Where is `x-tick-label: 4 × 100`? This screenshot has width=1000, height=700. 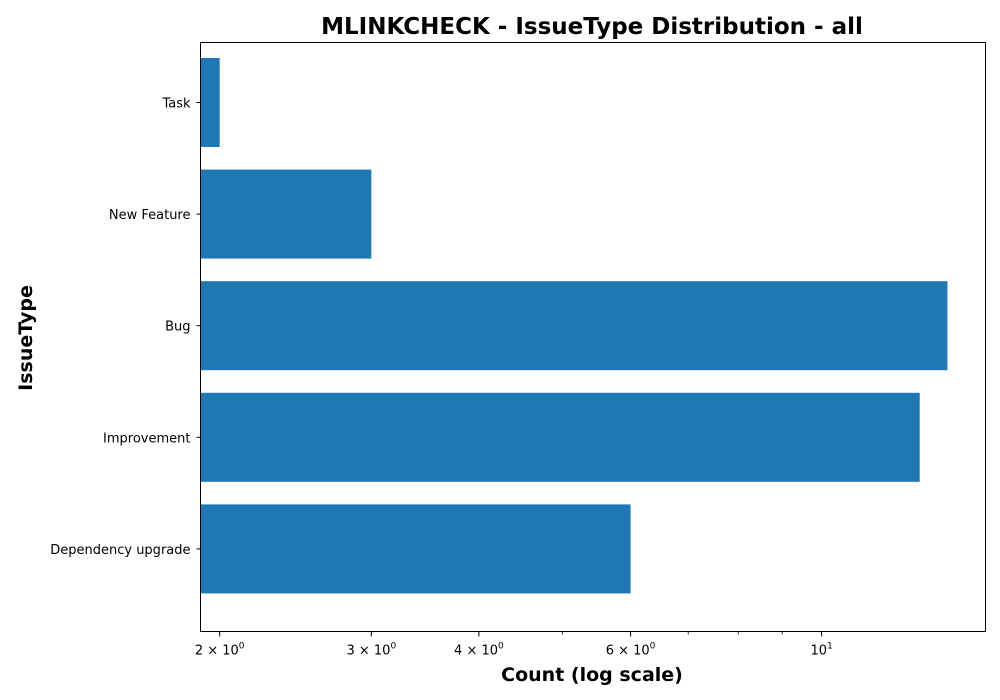
x-tick-label: 4 × 100 is located at coordinates (479, 650).